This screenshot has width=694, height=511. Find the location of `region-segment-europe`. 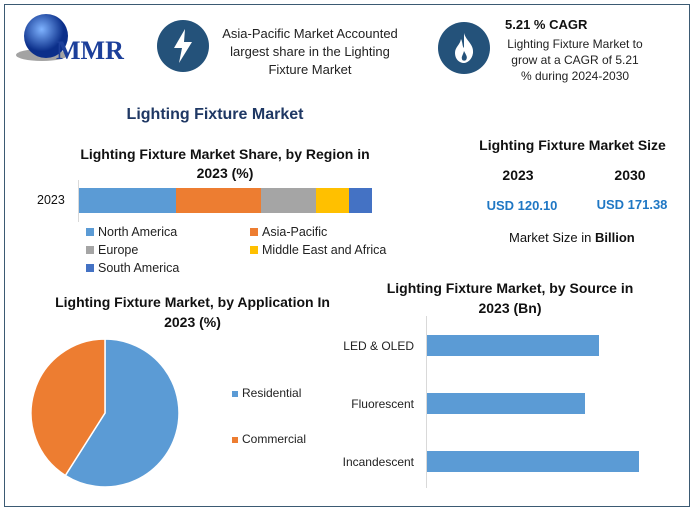

region-segment-europe is located at coordinates (288, 200).